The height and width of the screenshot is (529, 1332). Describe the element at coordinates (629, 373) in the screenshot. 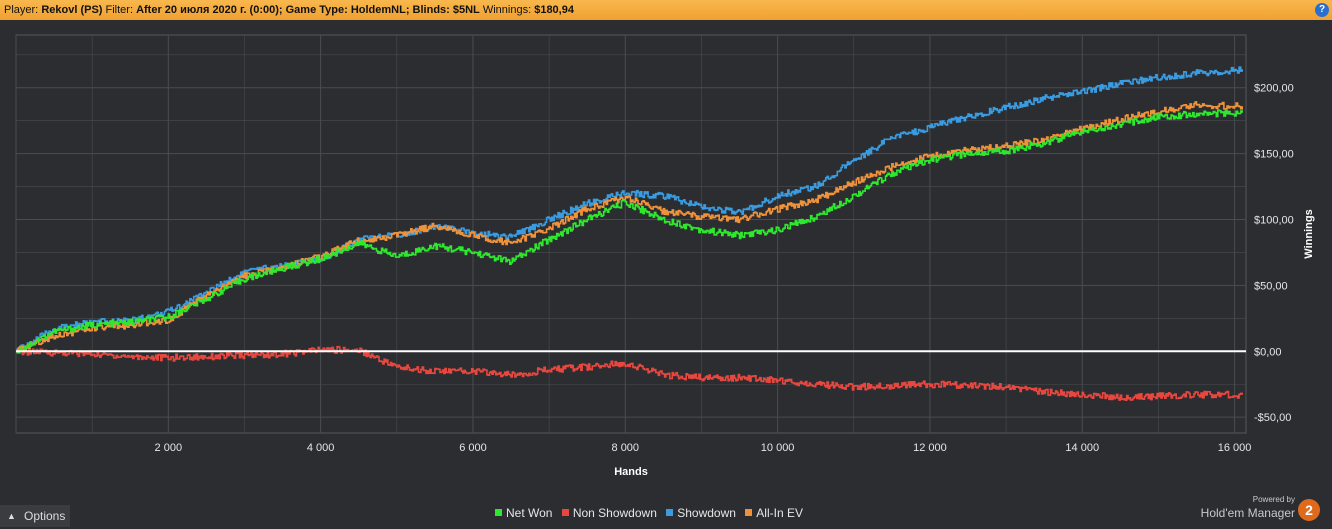

I see `non-showdown-line` at that location.